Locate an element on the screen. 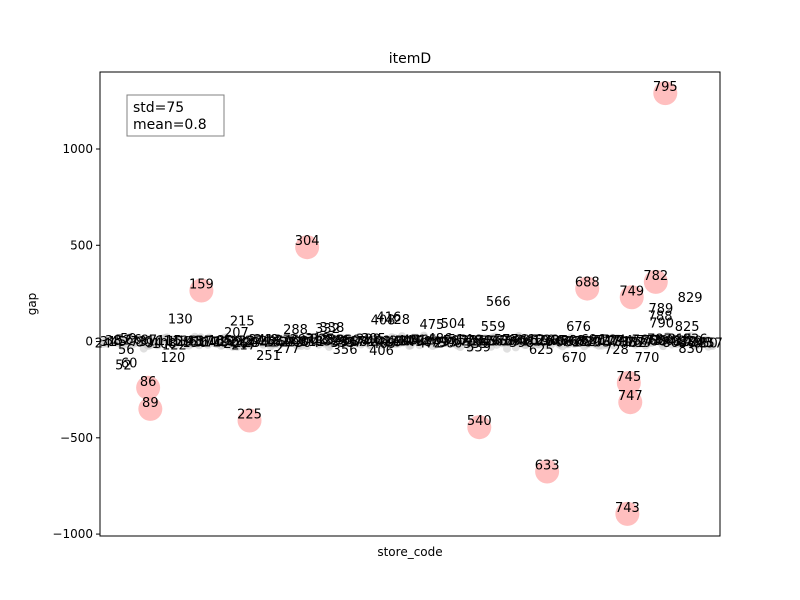 The height and width of the screenshot is (600, 800). band-label: 52 is located at coordinates (123, 340).